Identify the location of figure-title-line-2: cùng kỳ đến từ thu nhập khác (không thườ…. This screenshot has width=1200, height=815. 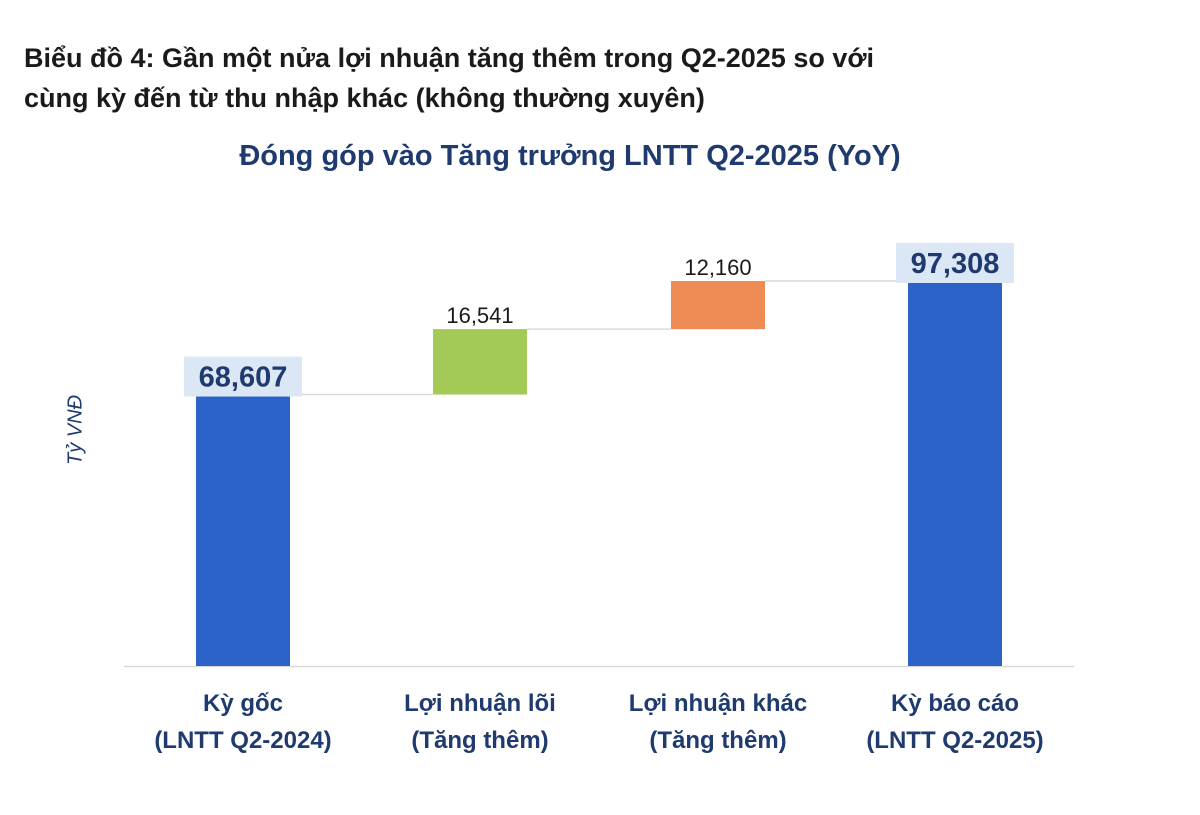
(364, 98).